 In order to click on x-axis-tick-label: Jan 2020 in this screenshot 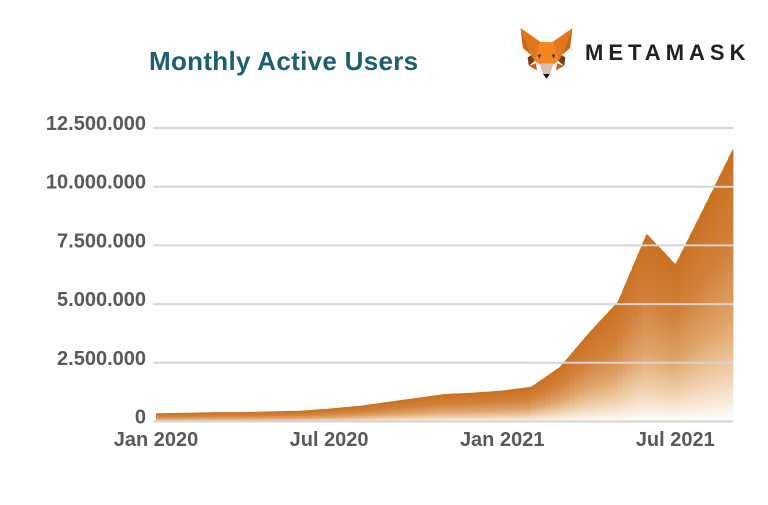, I will do `click(156, 440)`.